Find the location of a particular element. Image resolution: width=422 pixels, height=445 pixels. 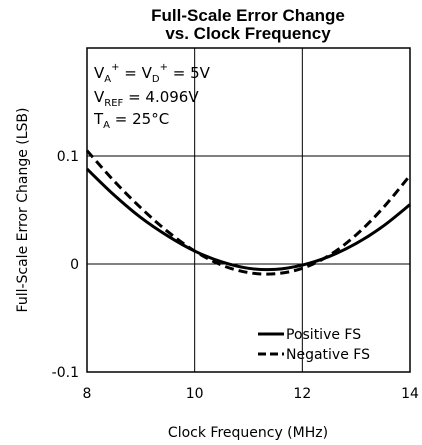

x-tick-label: 8 is located at coordinates (87, 394).